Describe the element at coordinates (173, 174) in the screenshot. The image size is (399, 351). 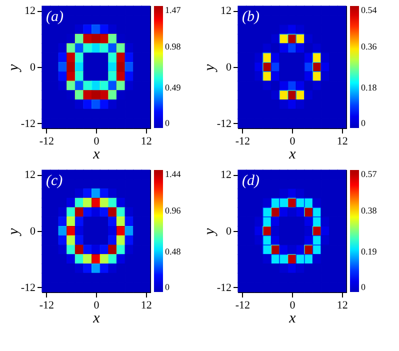
I see `color-bar-label: 1.44` at that location.